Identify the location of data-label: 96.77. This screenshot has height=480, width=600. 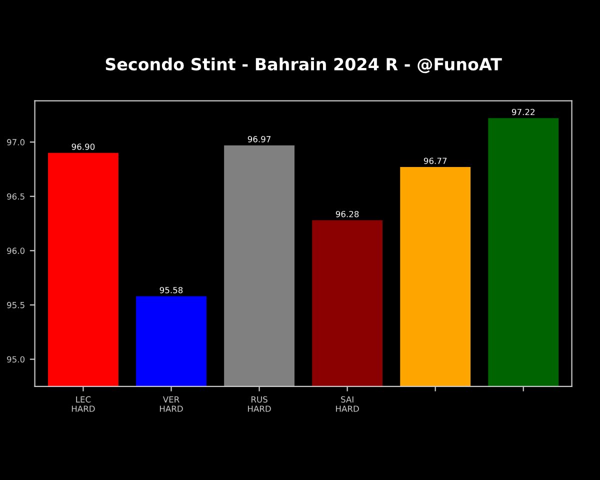
(435, 161).